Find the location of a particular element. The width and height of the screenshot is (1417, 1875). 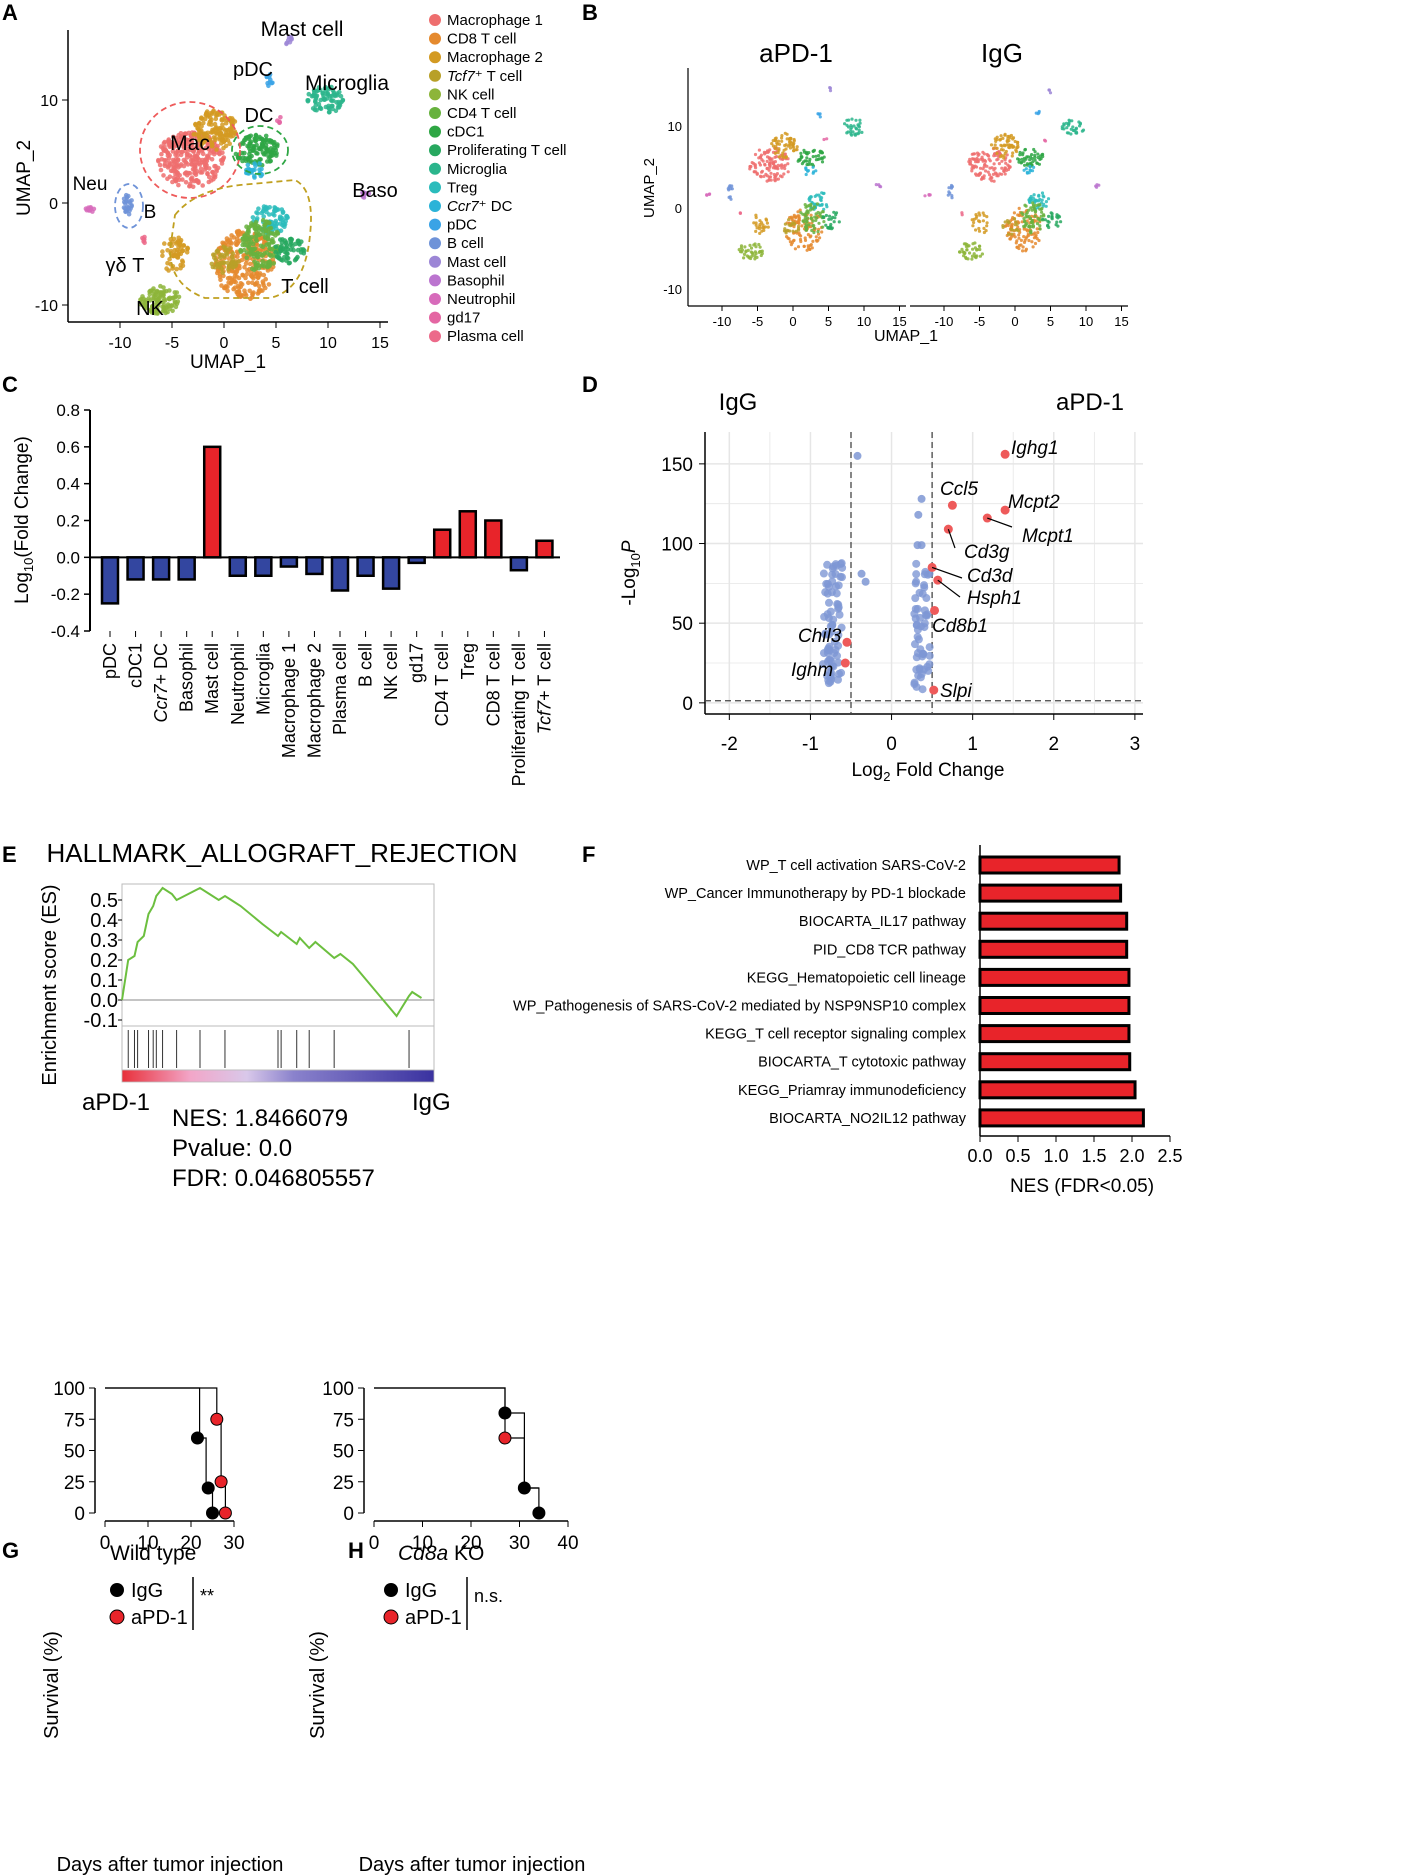

volcano-point-ighg1 is located at coordinates (1005, 454).